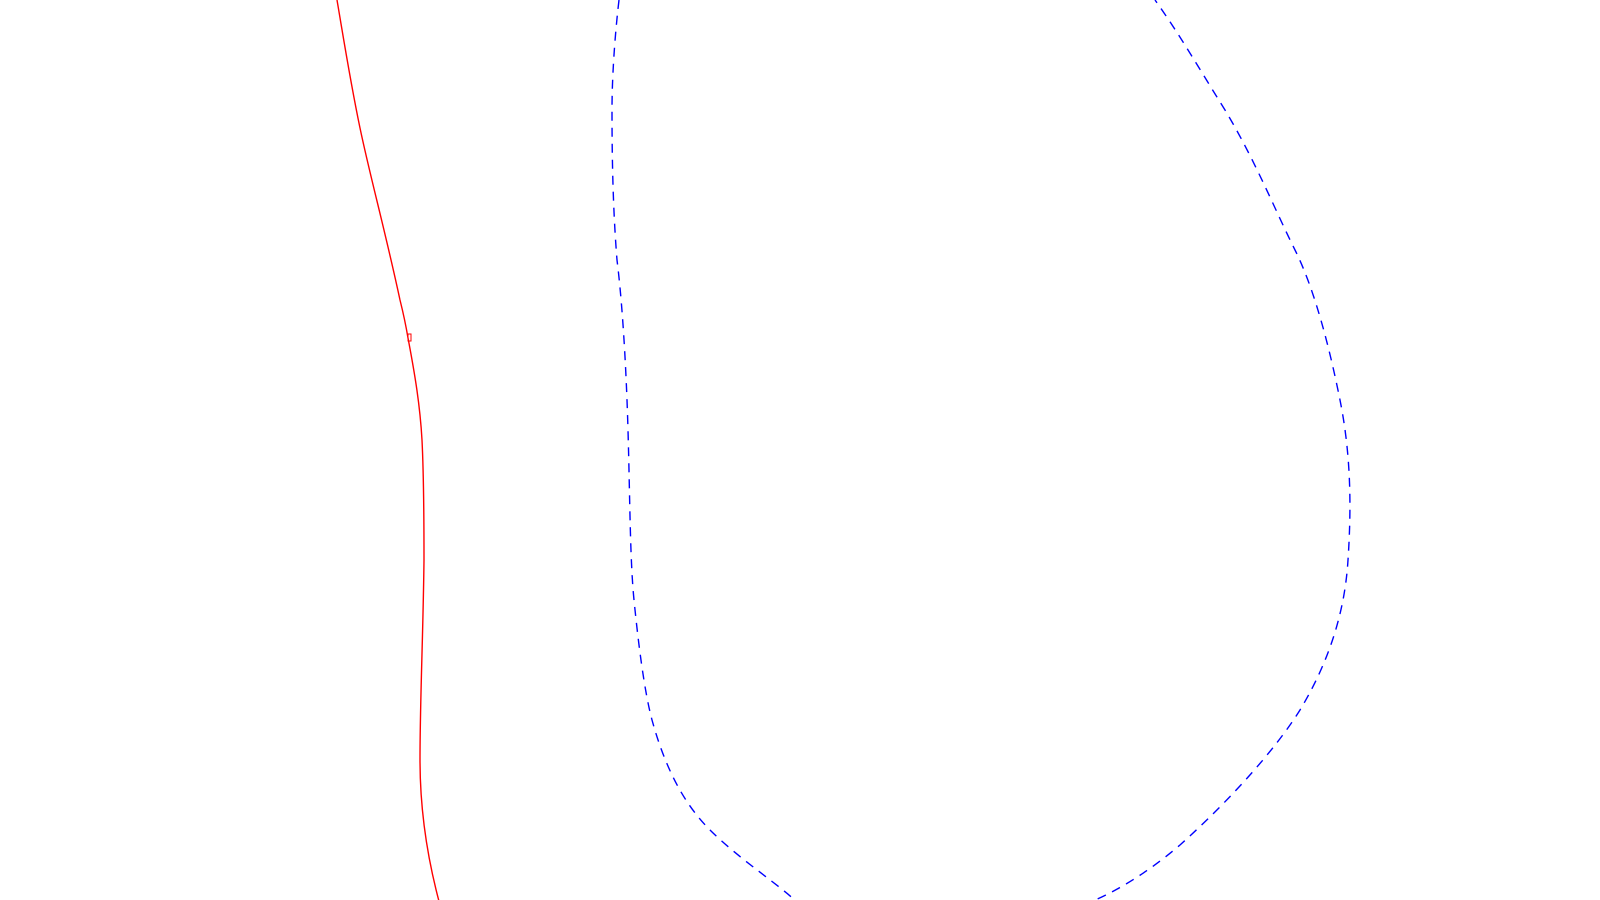  I want to click on solid-red-curve, so click(388, 450).